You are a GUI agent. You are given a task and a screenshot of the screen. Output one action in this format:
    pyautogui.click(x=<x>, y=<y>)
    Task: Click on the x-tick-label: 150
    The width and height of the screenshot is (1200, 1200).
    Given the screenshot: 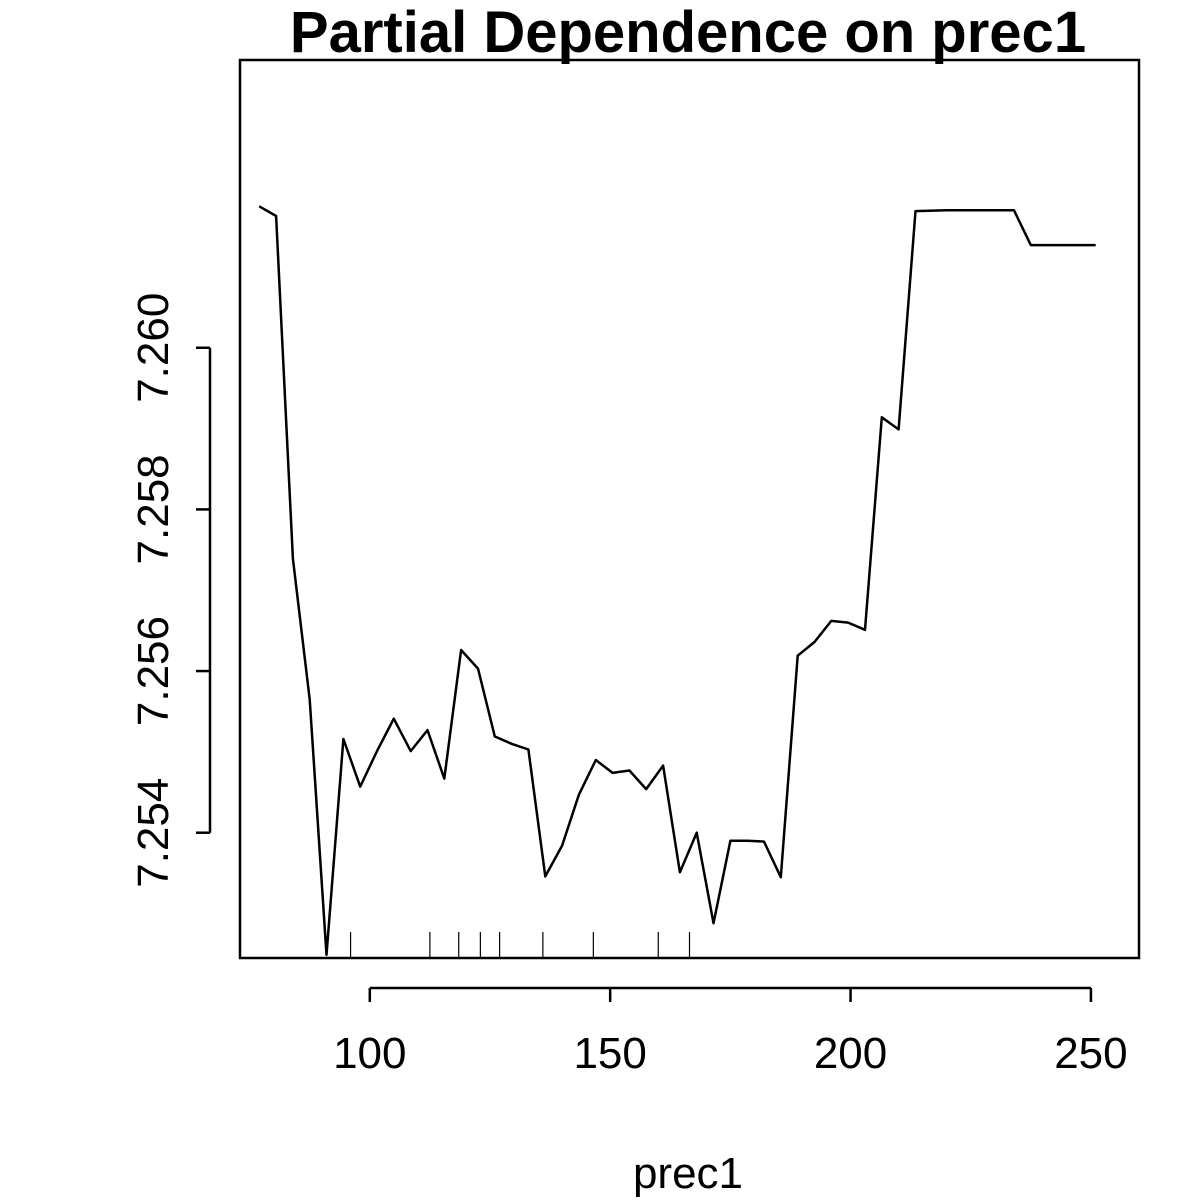 What is the action you would take?
    pyautogui.click(x=609, y=1053)
    